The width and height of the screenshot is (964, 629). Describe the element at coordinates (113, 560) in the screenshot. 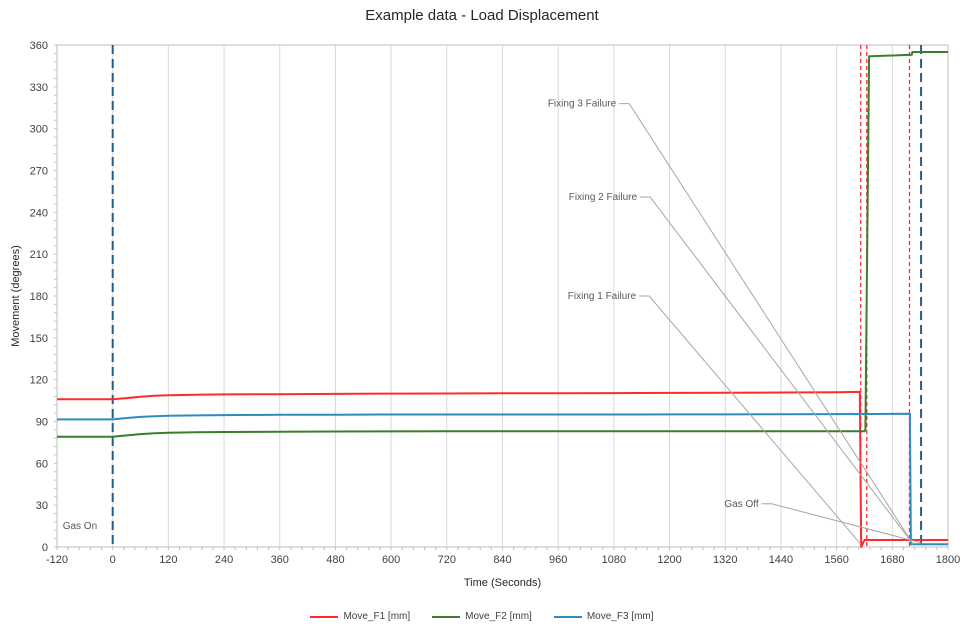

I see `x-tick-label: 0` at that location.